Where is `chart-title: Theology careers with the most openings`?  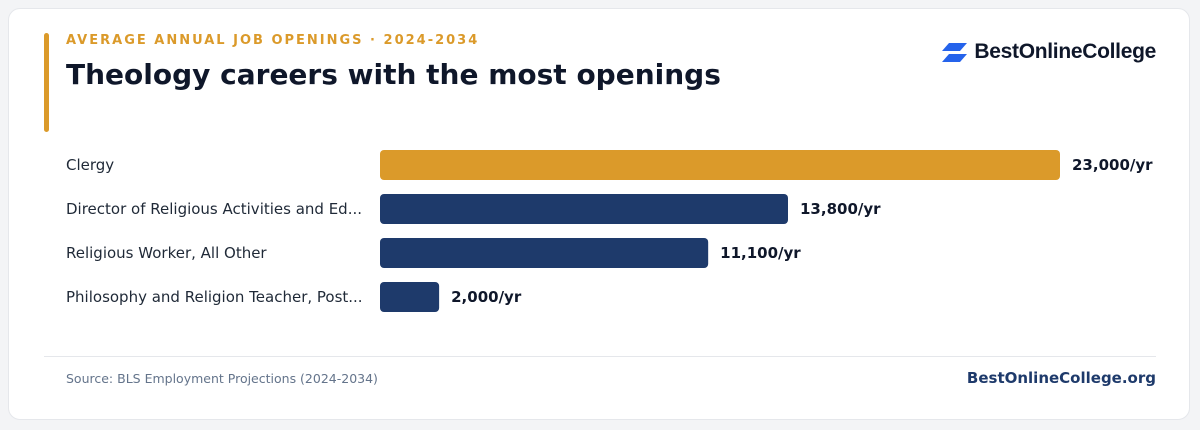
chart-title: Theology careers with the most openings is located at coordinates (393, 74).